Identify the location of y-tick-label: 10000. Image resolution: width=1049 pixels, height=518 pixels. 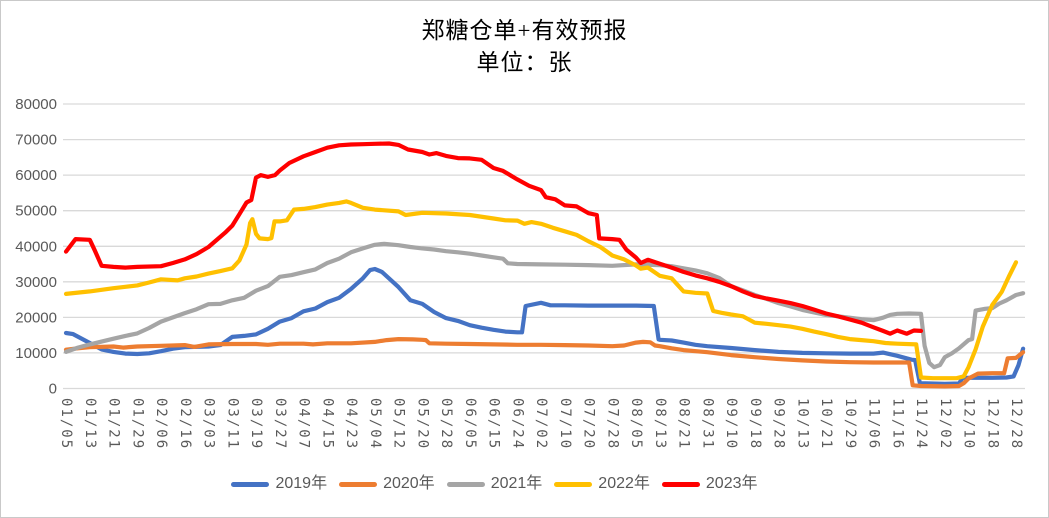
(36, 353).